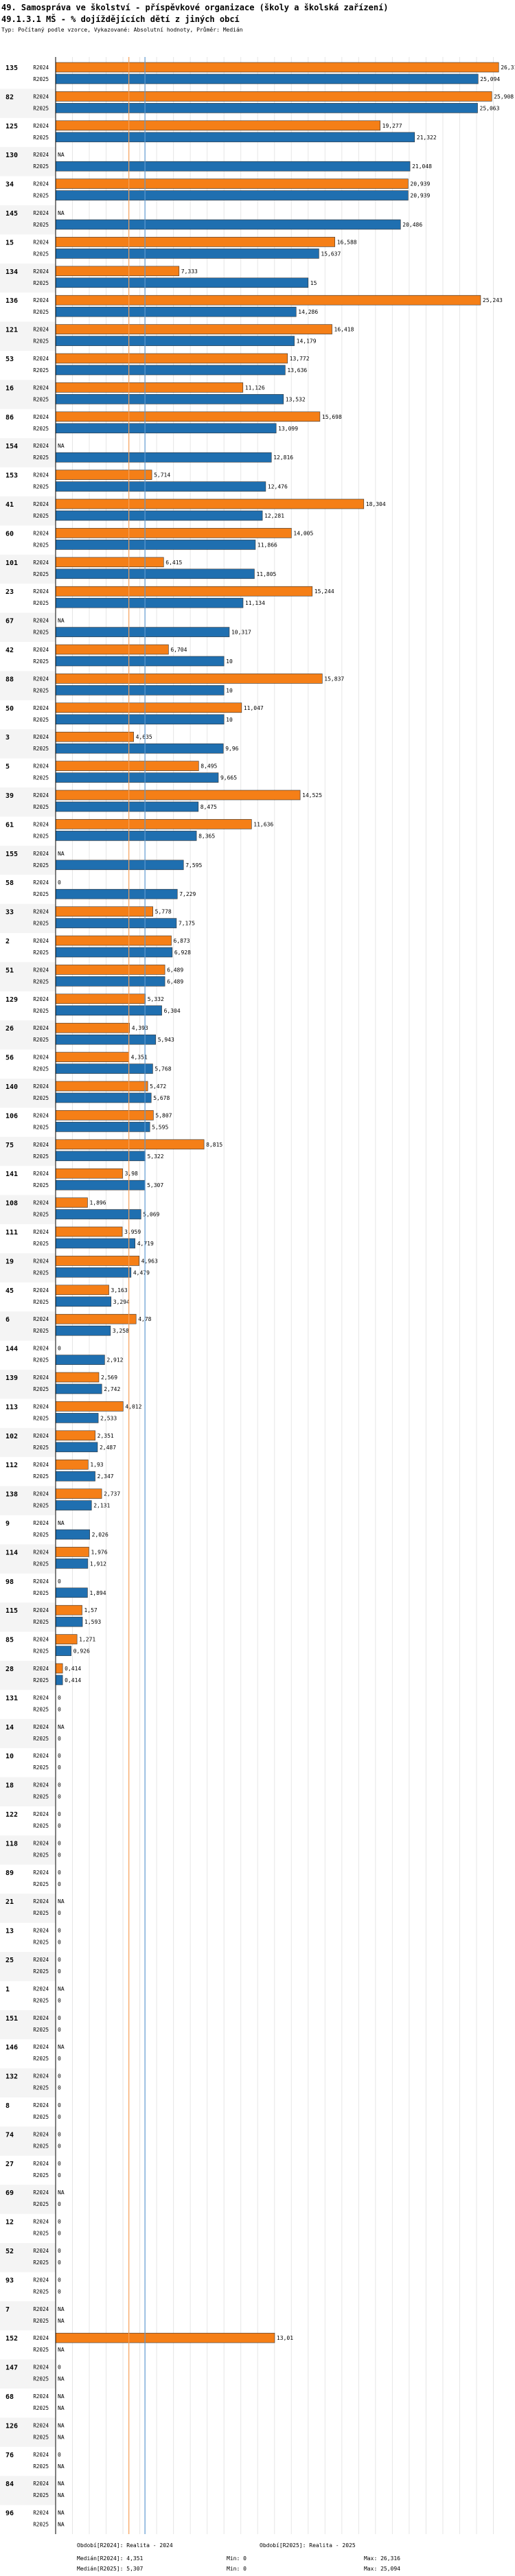 This screenshot has height=2576, width=515. Describe the element at coordinates (11, 1552) in the screenshot. I see `category-label: 114` at that location.